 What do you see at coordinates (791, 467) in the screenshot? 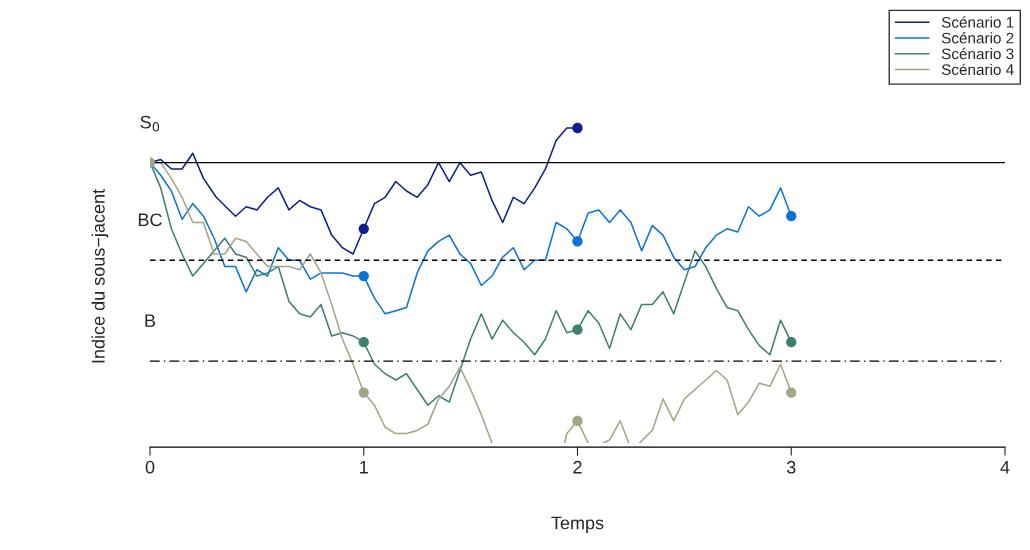
I see `x-tick-label: 3` at bounding box center [791, 467].